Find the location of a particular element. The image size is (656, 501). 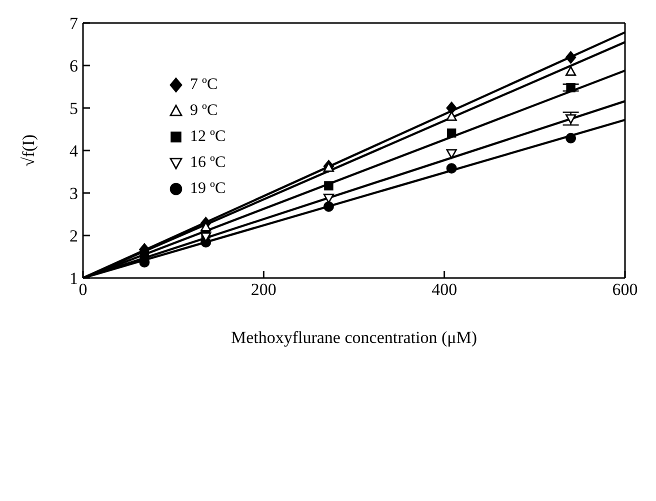

legend-label: 7 ºC is located at coordinates (204, 85).